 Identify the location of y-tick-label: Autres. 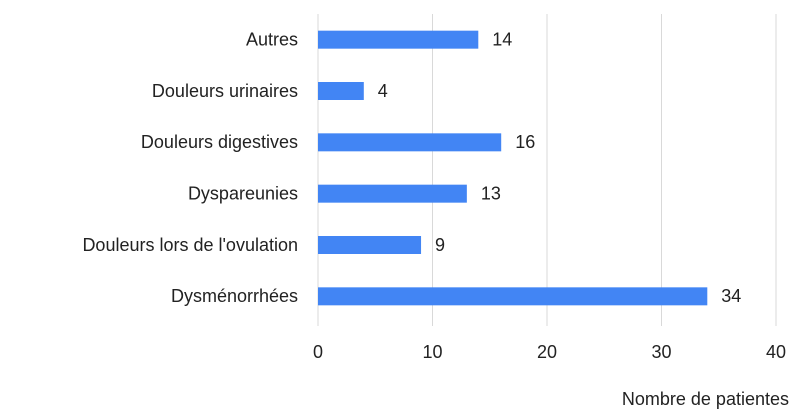
(272, 39).